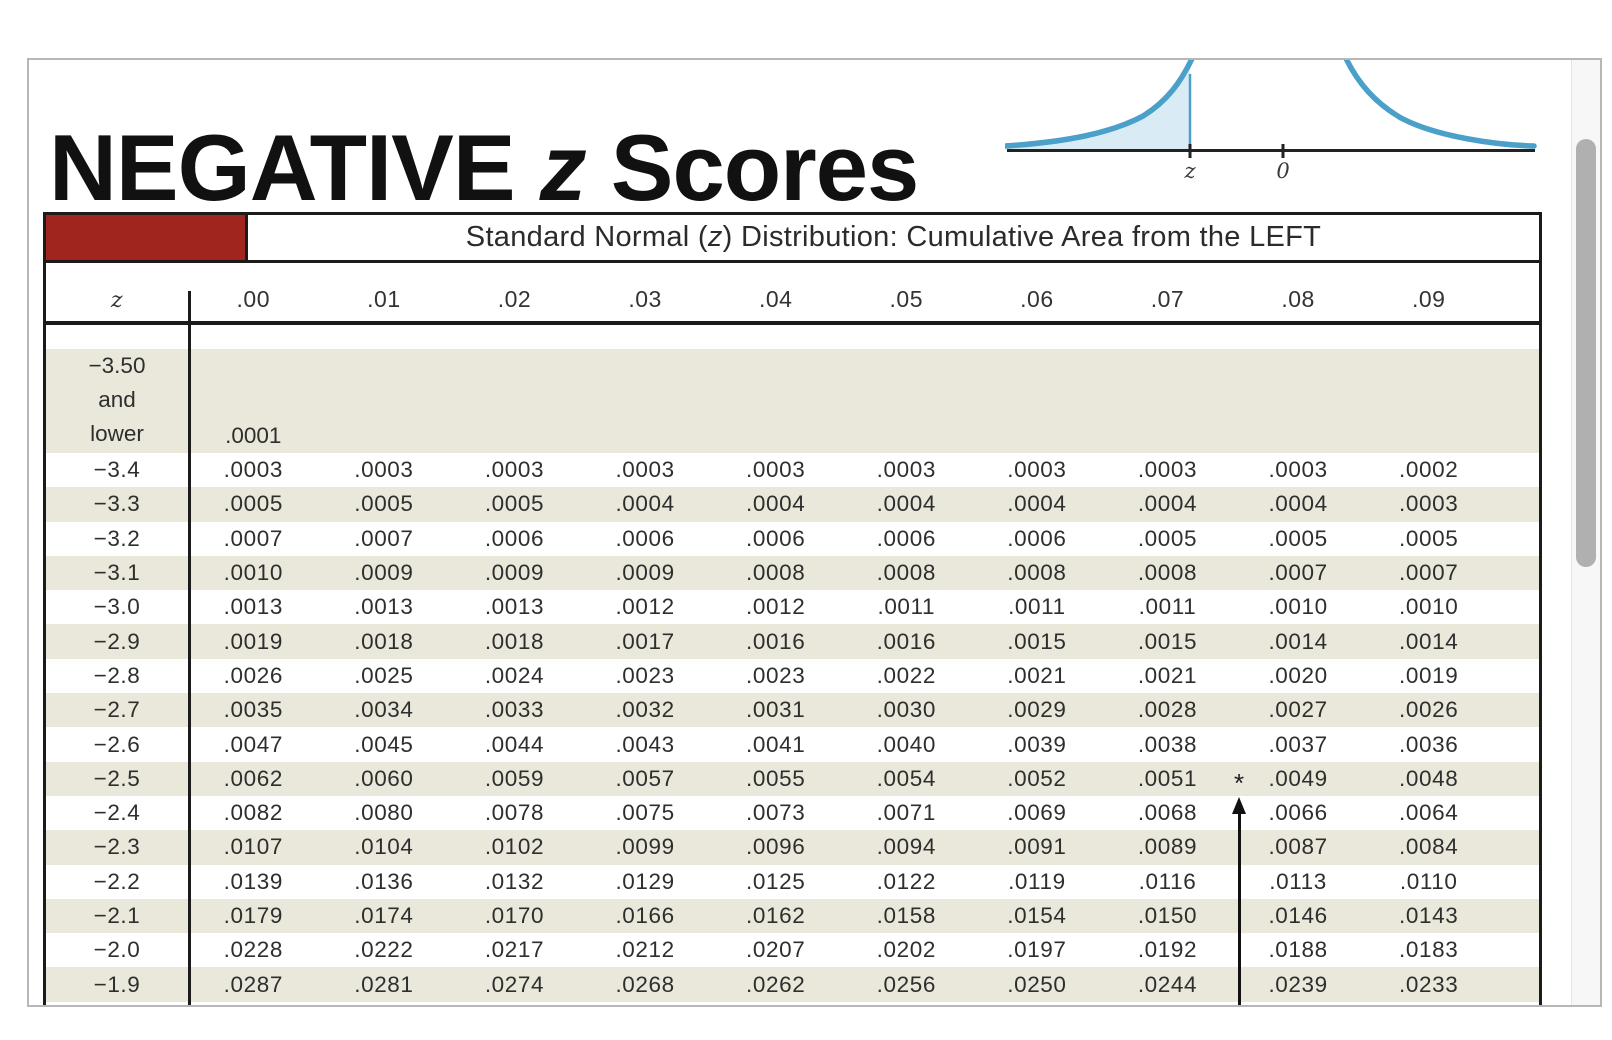 This screenshot has height=1040, width=1612. Describe the element at coordinates (117, 470) in the screenshot. I see `row-label: −3.4` at that location.